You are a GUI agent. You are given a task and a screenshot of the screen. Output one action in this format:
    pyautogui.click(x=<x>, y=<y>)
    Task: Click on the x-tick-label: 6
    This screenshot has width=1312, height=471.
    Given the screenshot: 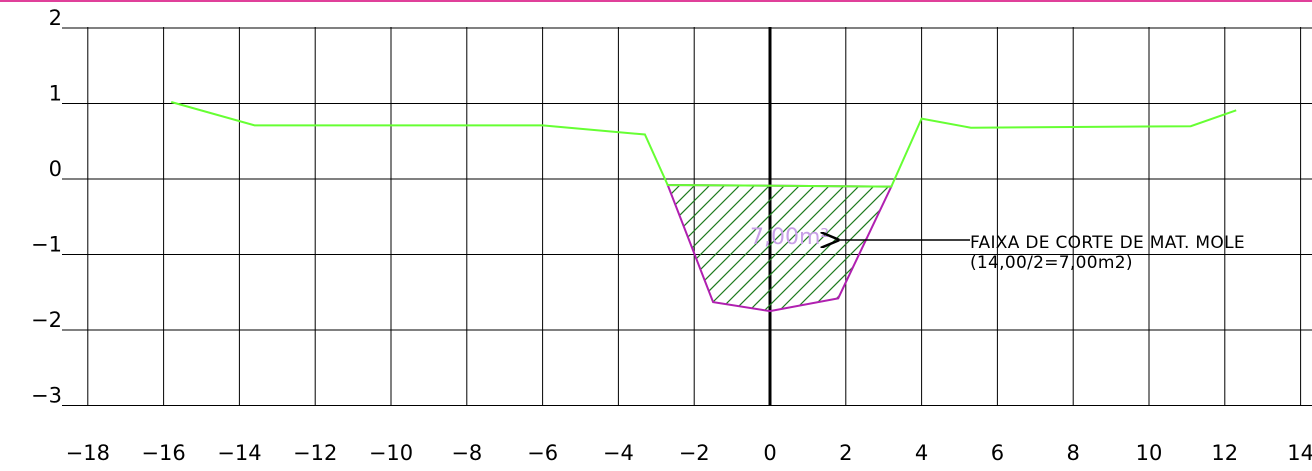 What is the action you would take?
    pyautogui.click(x=997, y=453)
    